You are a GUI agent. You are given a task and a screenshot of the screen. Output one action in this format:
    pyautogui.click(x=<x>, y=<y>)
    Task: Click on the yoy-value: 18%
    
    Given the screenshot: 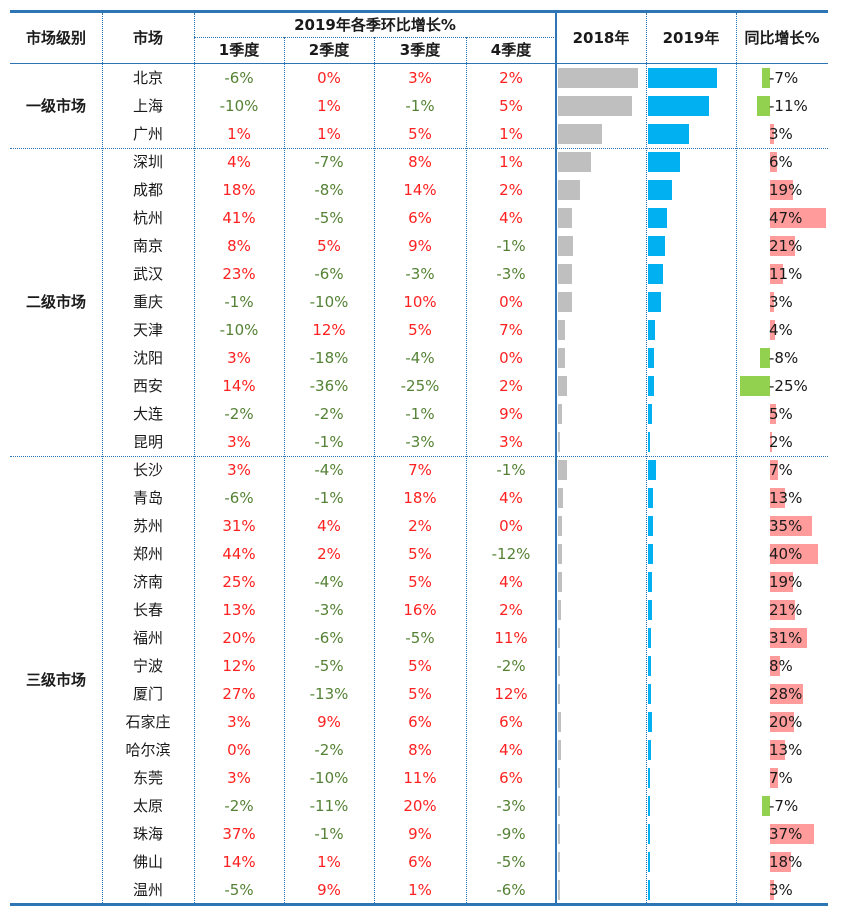 What is the action you would take?
    pyautogui.click(x=786, y=862)
    